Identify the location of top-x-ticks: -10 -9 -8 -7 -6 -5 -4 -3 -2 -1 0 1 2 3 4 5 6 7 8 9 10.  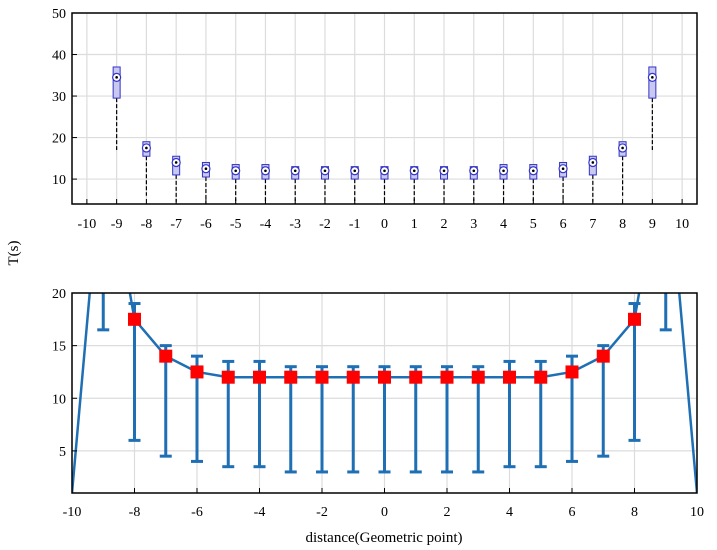
(383, 215).